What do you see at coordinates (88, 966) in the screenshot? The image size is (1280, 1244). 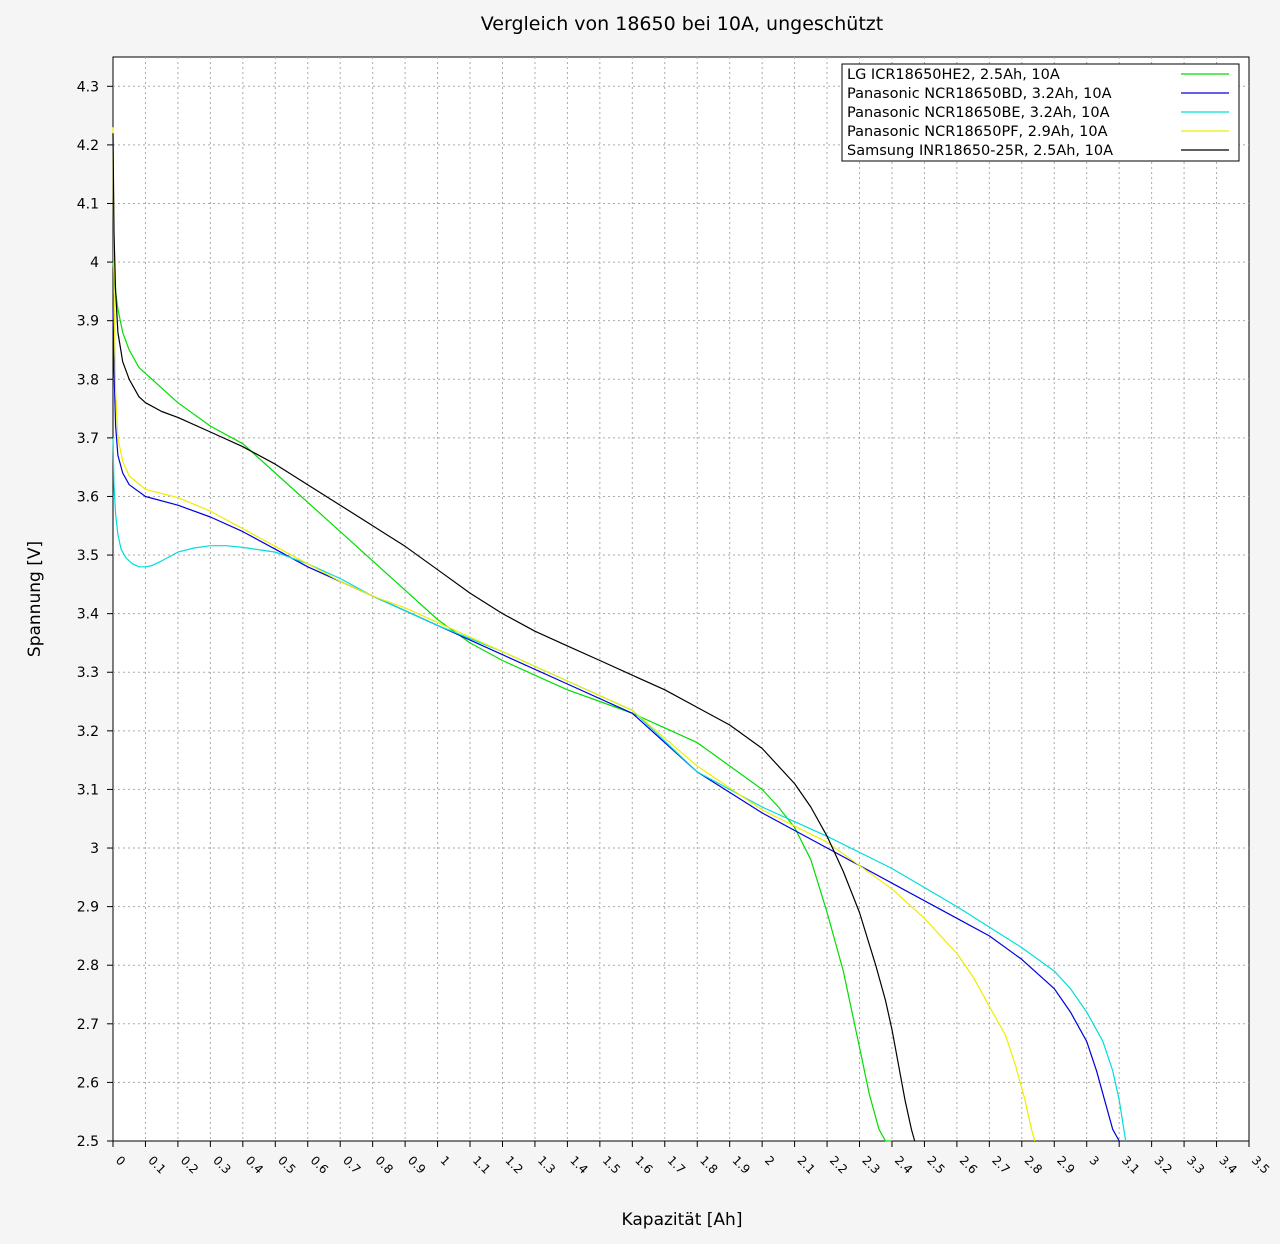 I see `y-tick-label: 2.8` at bounding box center [88, 966].